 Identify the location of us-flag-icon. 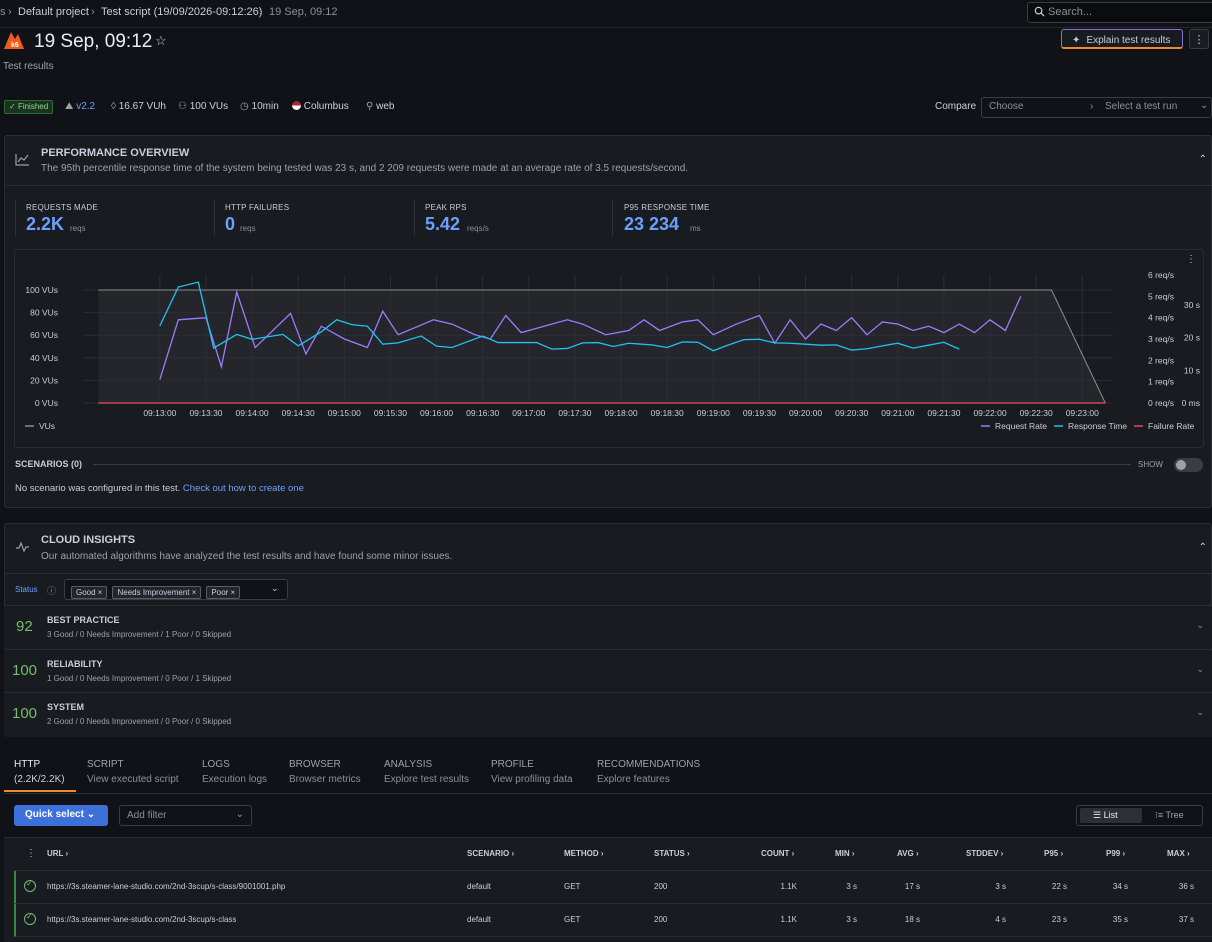
(296, 105).